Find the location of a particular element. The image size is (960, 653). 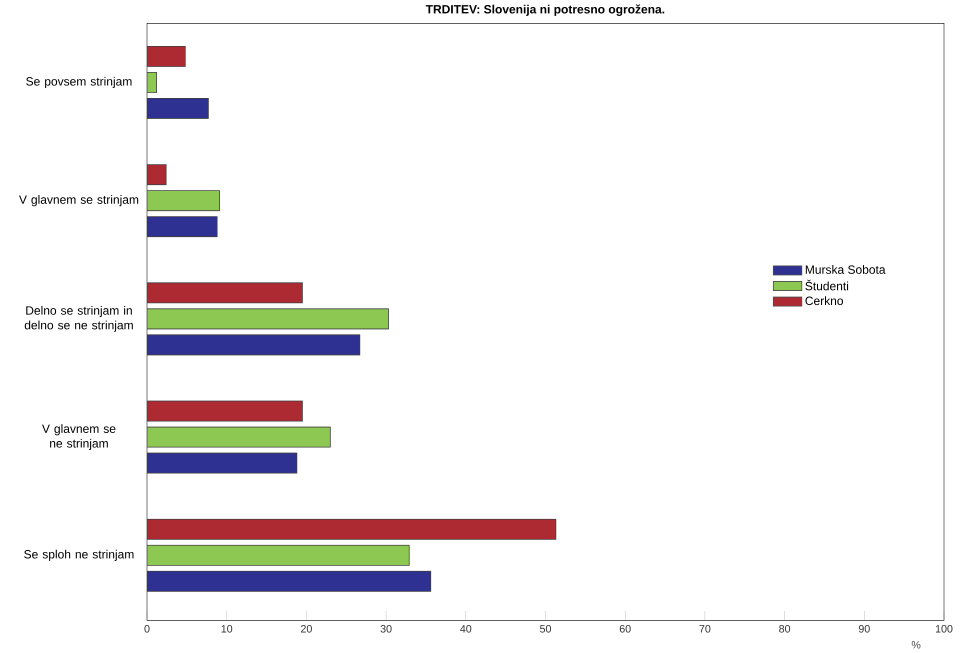

x-tick-label: 30 is located at coordinates (386, 629).